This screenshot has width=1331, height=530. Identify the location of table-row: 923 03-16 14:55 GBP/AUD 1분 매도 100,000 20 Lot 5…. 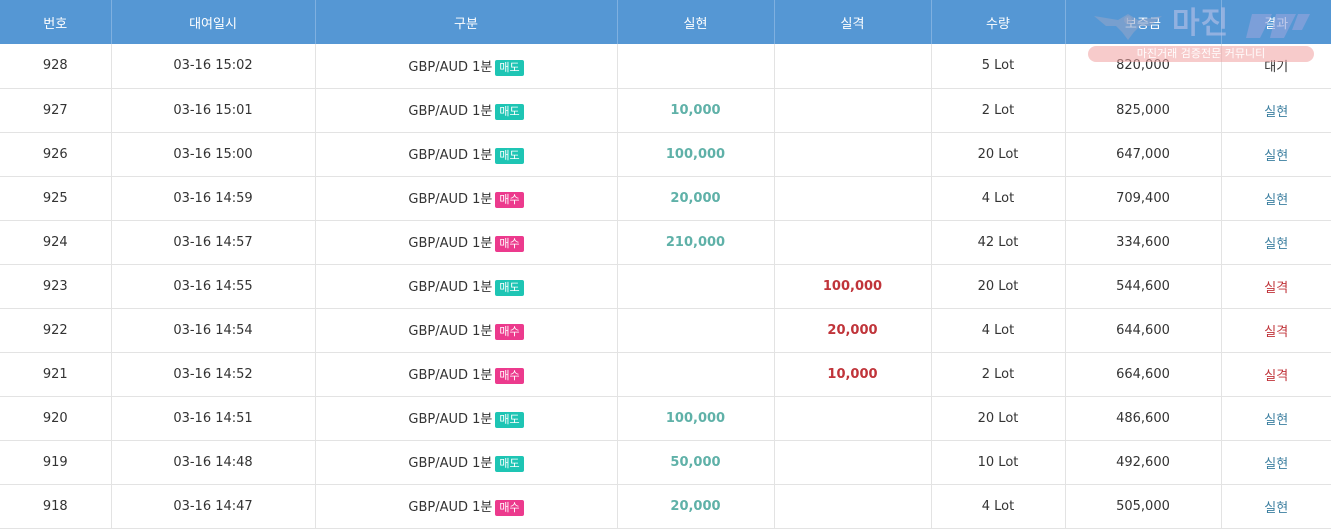
(665, 286).